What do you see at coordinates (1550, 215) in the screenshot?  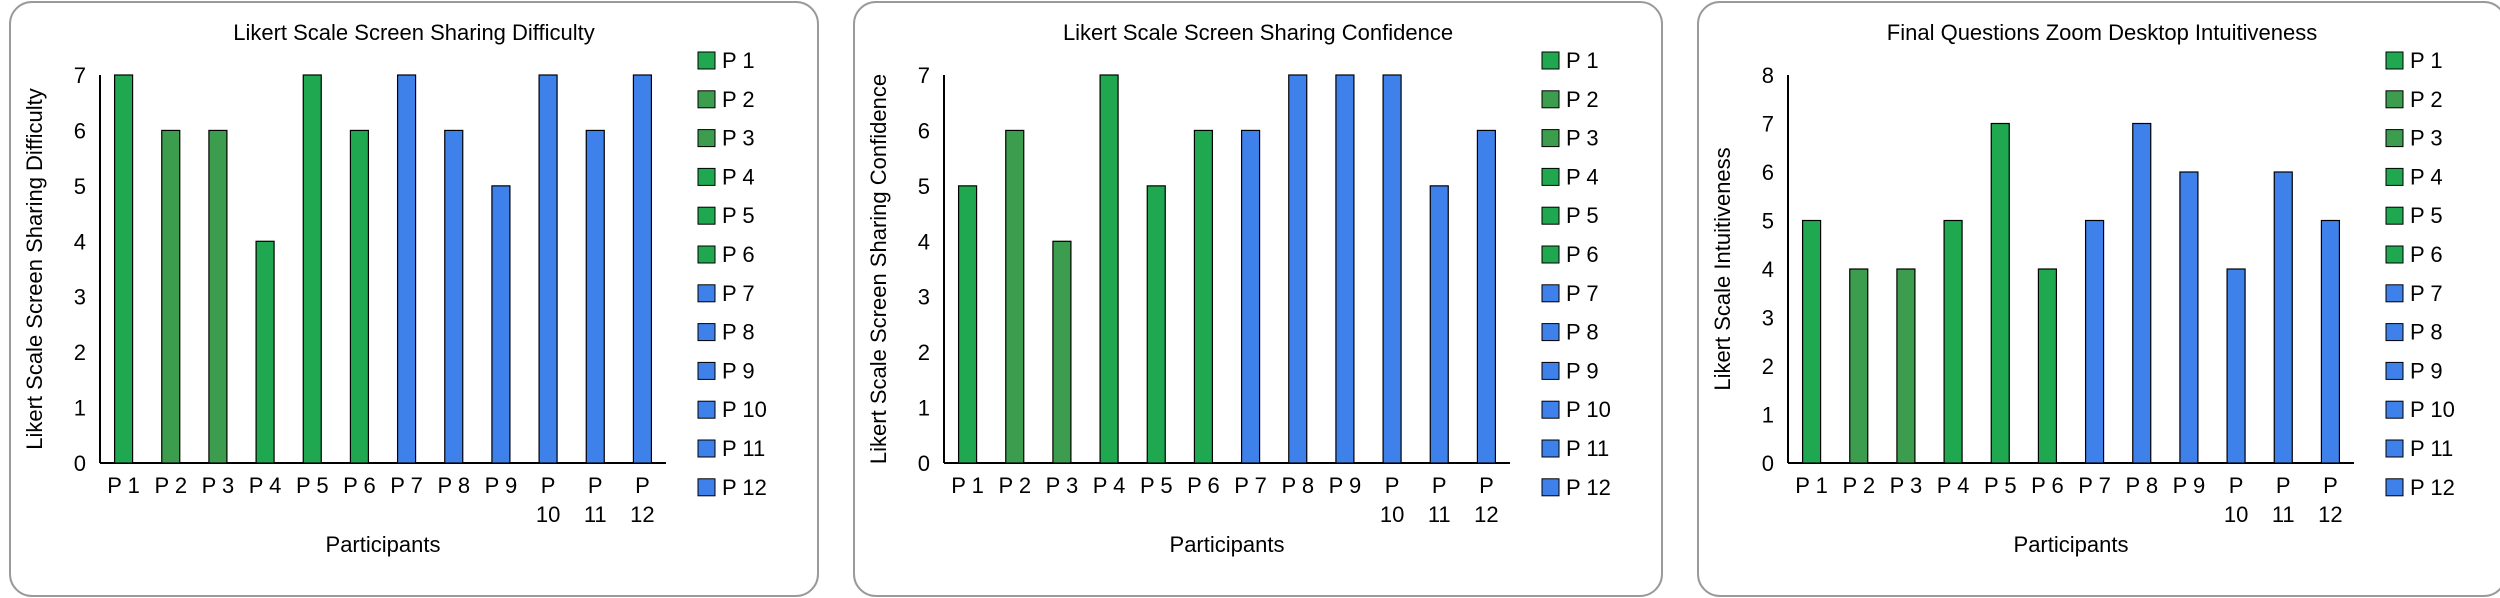 I see `legend-swatch-p5` at bounding box center [1550, 215].